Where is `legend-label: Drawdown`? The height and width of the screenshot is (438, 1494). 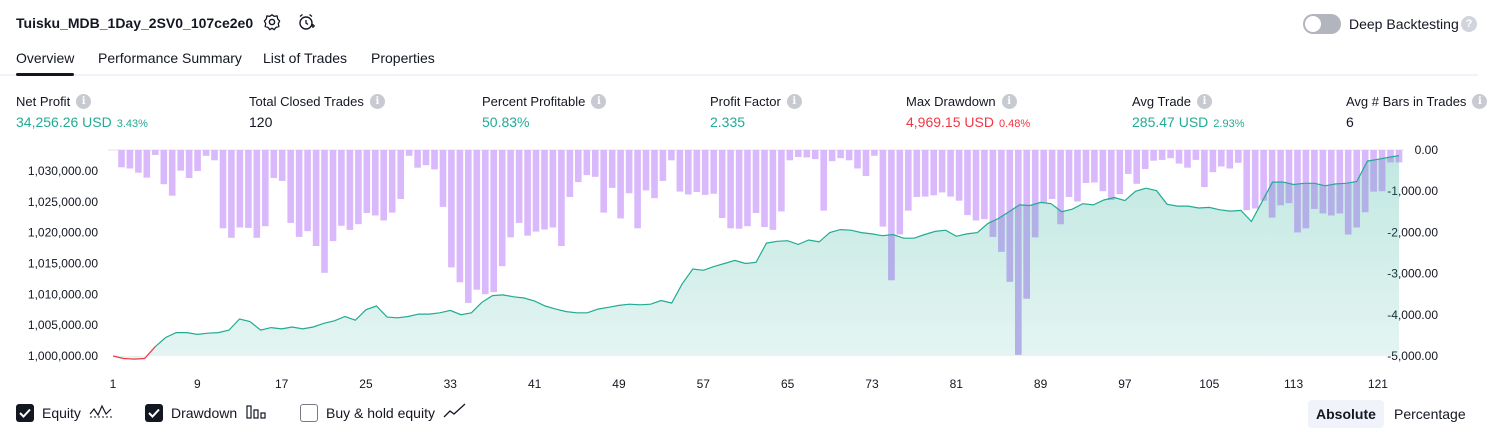 legend-label: Drawdown is located at coordinates (204, 412).